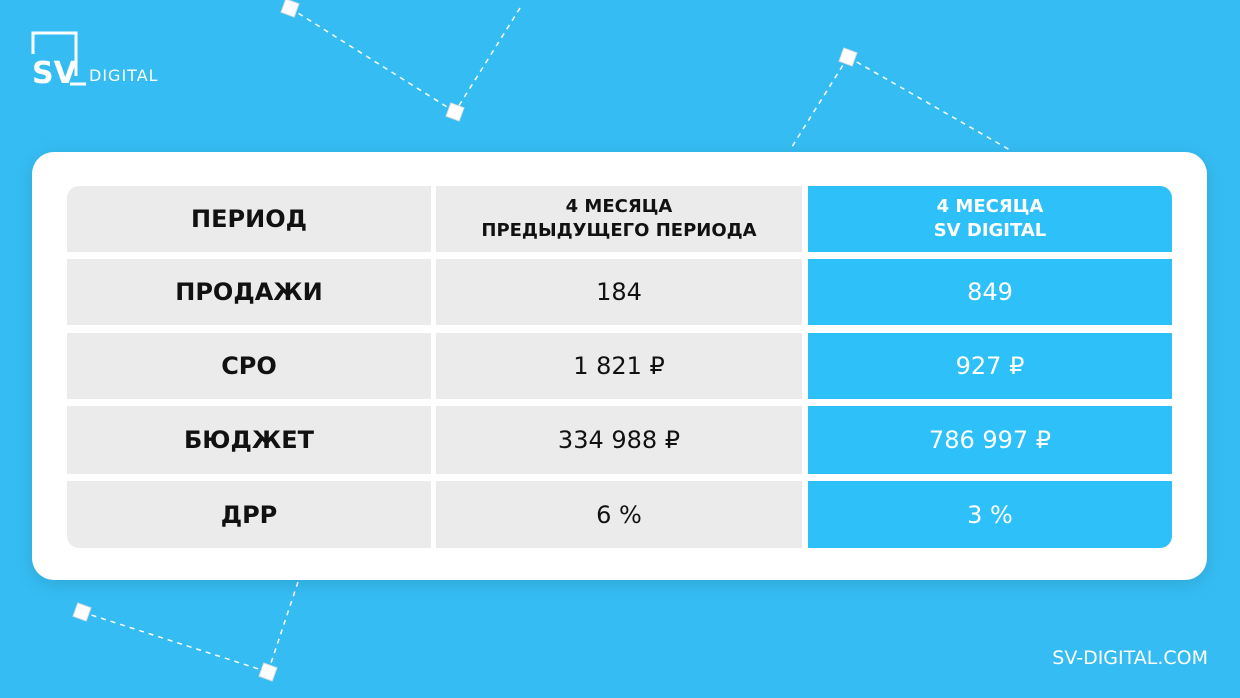  I want to click on logo-mark: SV, so click(54, 73).